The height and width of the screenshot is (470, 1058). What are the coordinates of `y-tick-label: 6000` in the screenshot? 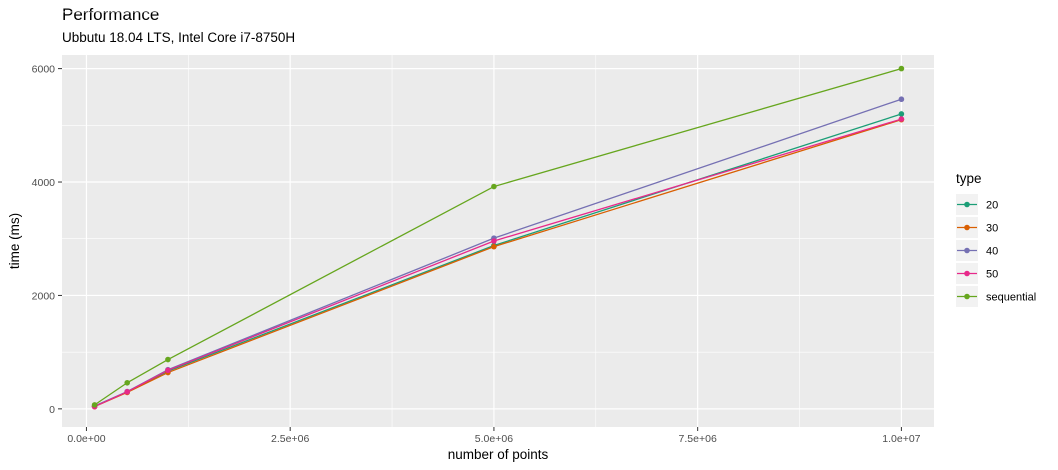 It's located at (44, 70).